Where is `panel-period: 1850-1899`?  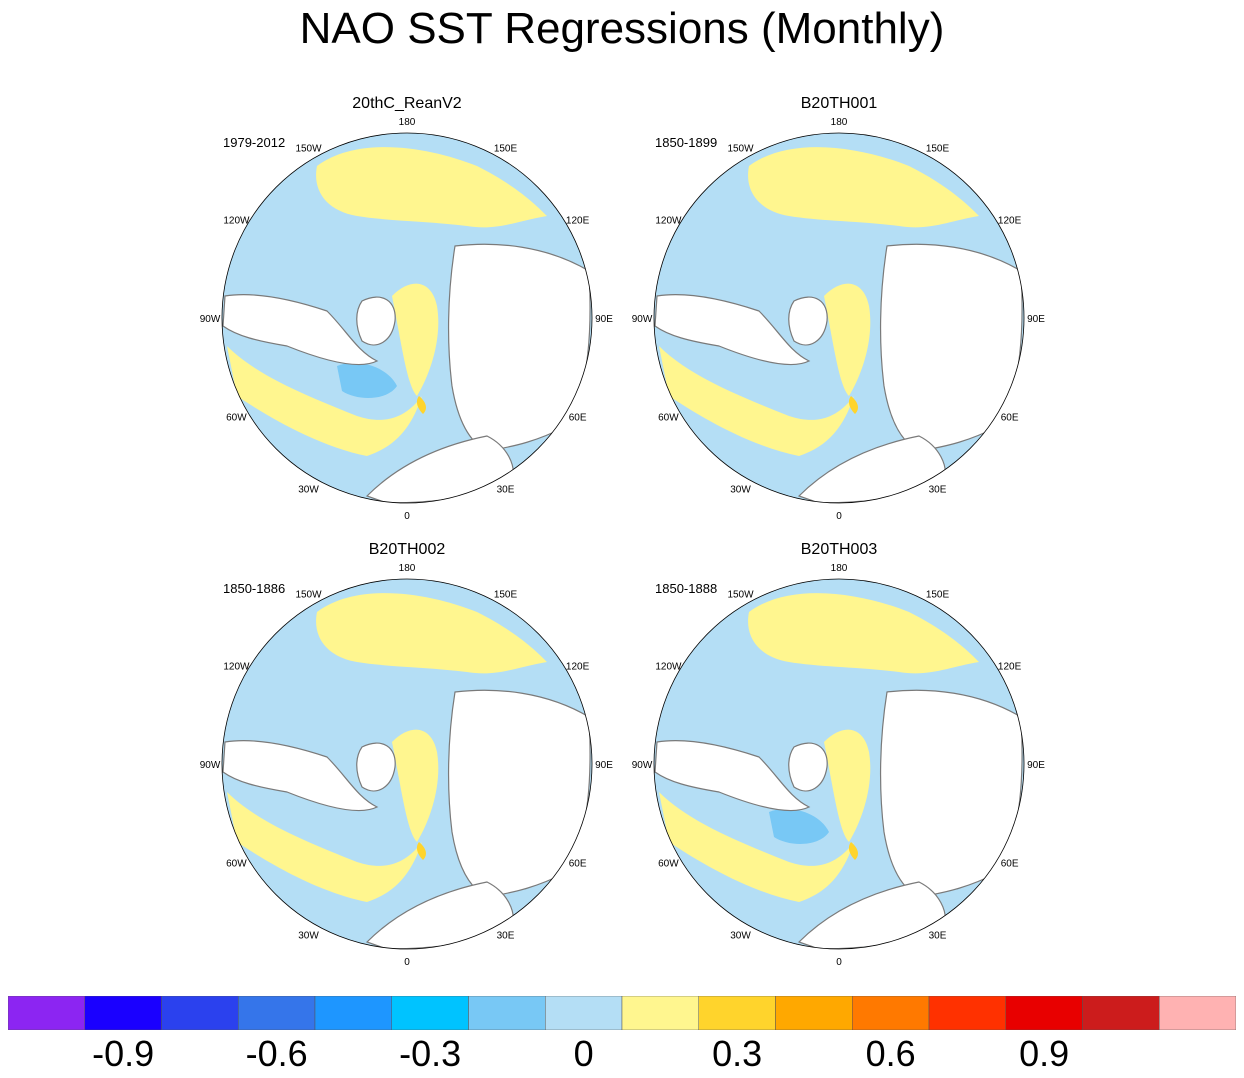
panel-period: 1850-1899 is located at coordinates (686, 142).